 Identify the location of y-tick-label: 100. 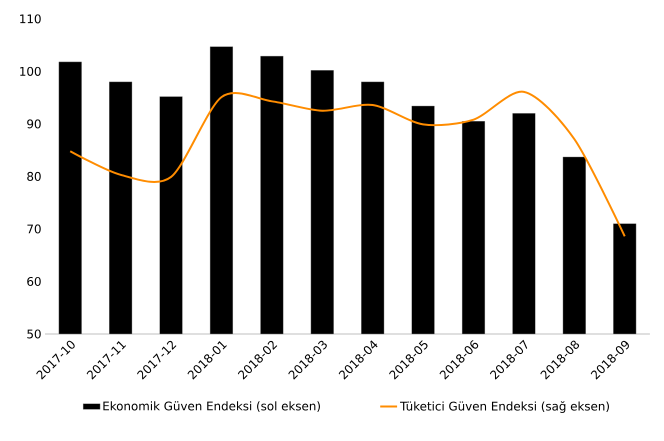
(30, 71).